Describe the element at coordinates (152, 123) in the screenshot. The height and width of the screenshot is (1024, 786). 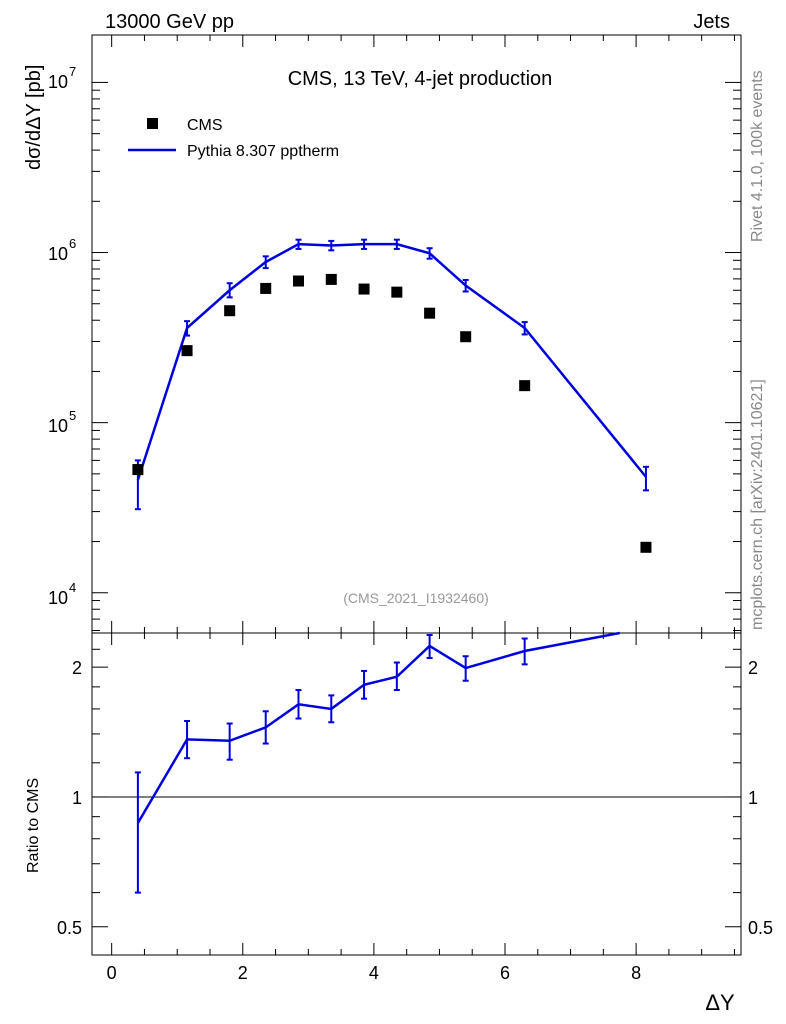
I see `legend-data-marker` at that location.